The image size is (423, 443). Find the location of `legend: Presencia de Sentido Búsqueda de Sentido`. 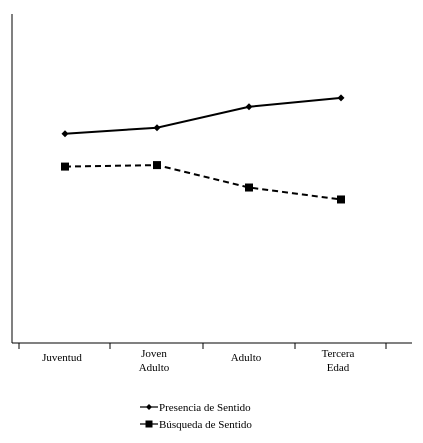

legend: Presencia de Sentido Búsqueda de Sentido is located at coordinates (196, 416).